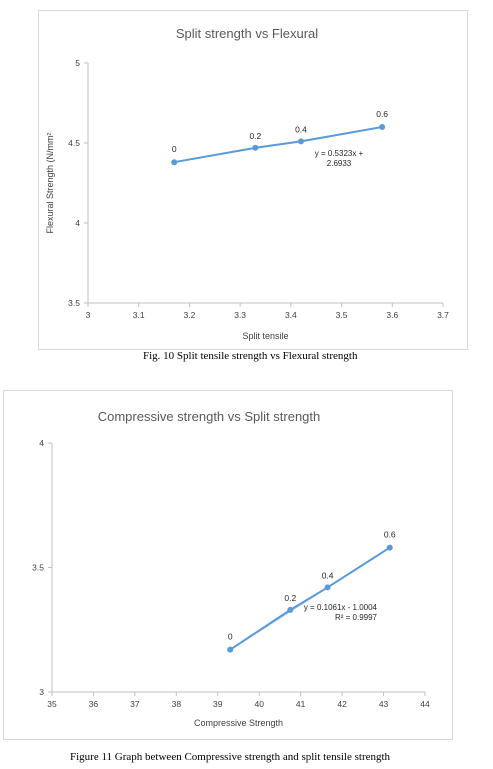  I want to click on x-tick-label: 43, so click(384, 704).